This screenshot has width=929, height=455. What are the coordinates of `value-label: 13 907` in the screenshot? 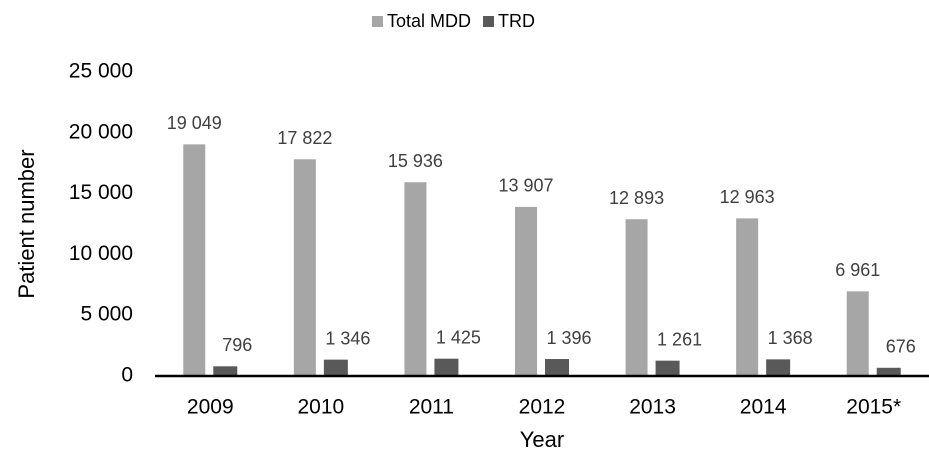 It's located at (525, 186).